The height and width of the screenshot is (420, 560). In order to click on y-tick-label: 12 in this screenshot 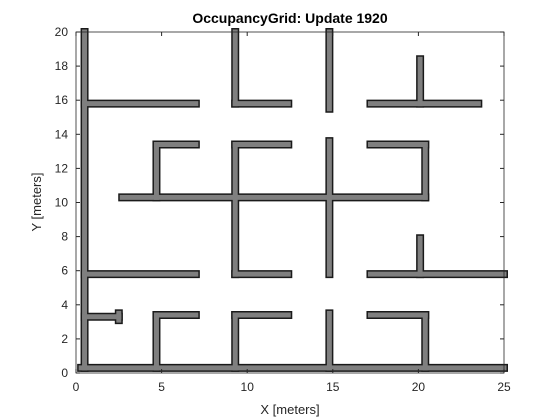, I will do `click(62, 168)`.